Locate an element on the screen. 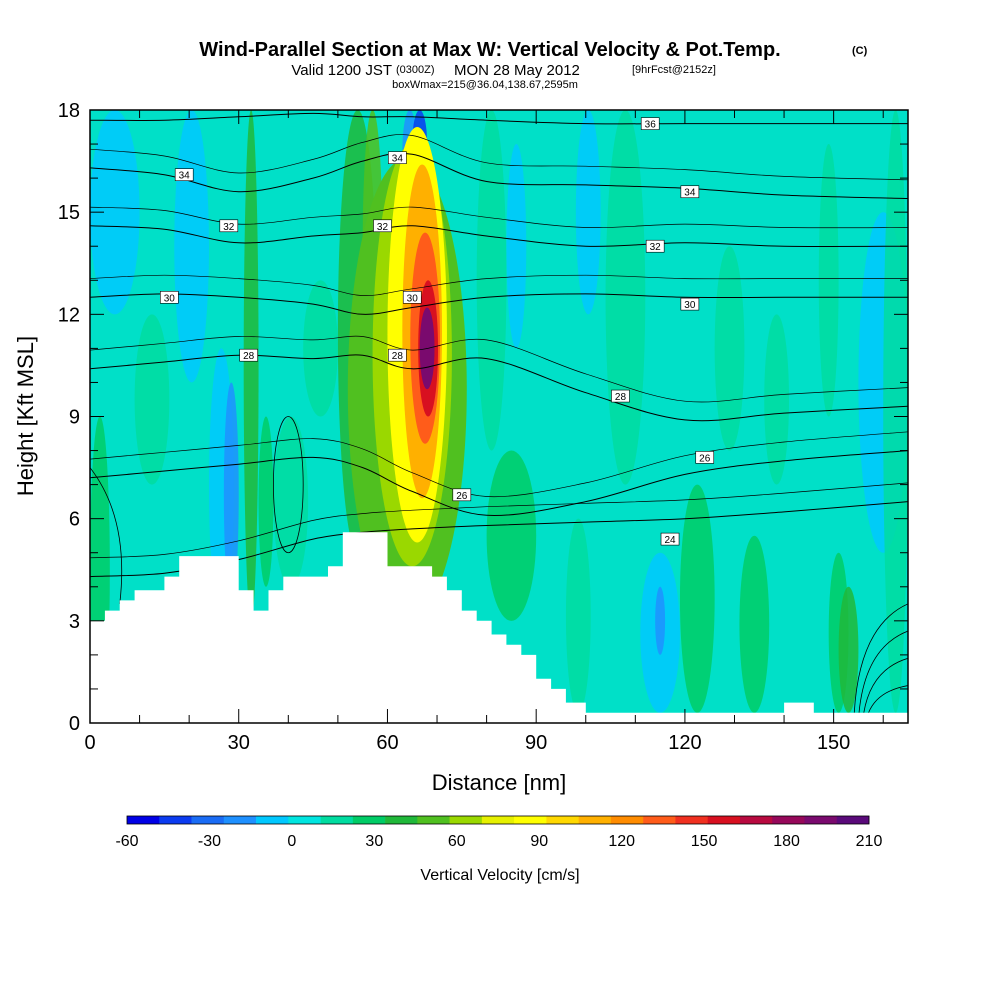 The image size is (1000, 1000). colorbar-tick-label: 0 is located at coordinates (291, 841).